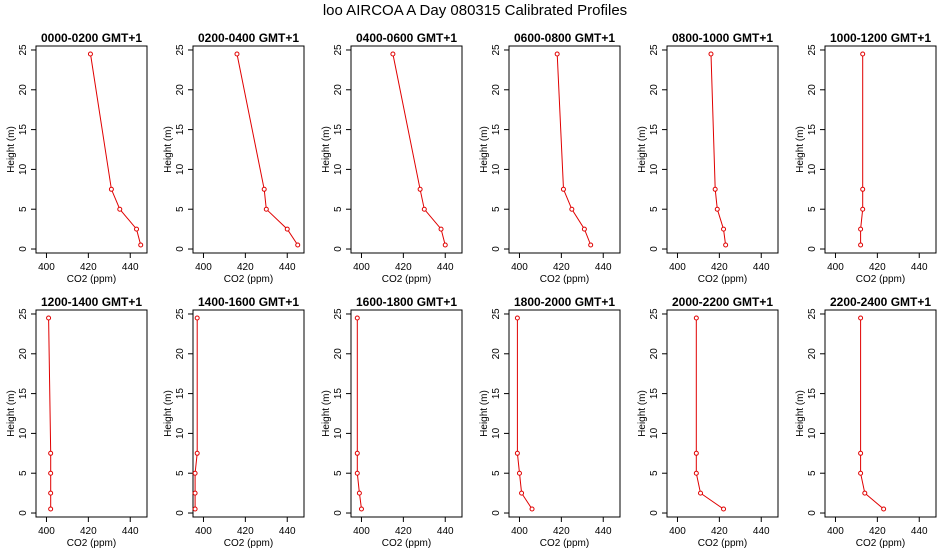 This screenshot has height=550, width=950. Describe the element at coordinates (561, 267) in the screenshot. I see `panel-4-x-tick-label: 420` at that location.